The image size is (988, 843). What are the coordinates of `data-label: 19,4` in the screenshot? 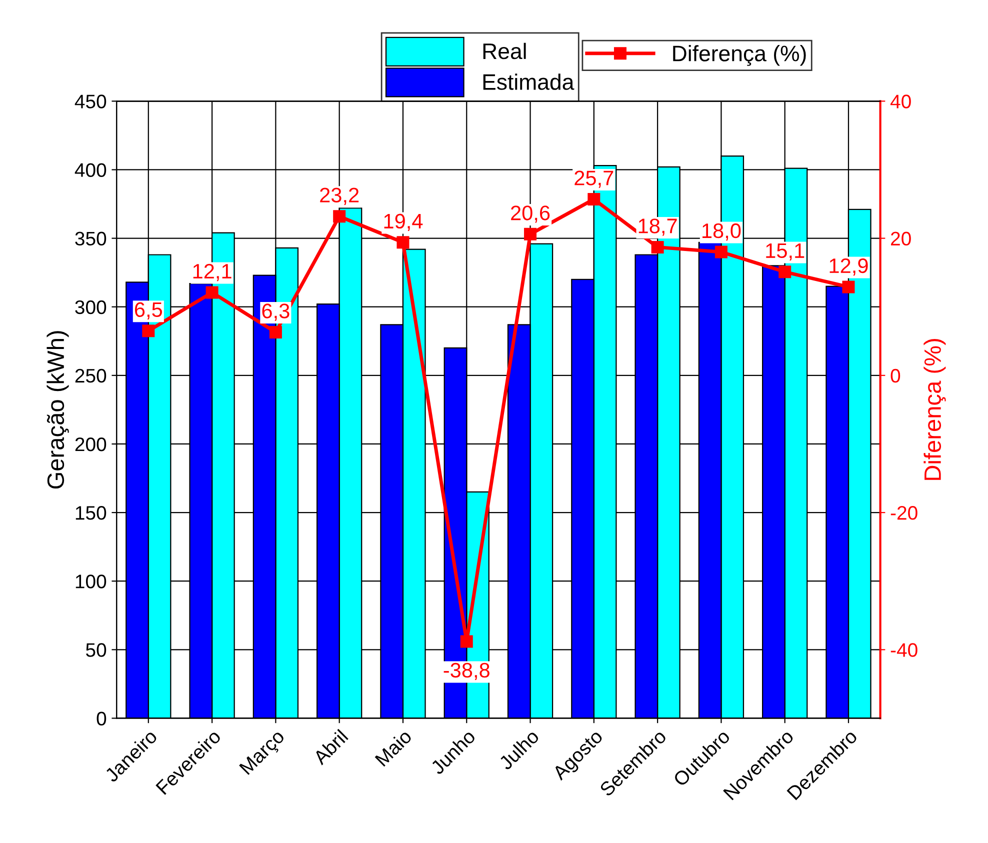 It's located at (403, 223).